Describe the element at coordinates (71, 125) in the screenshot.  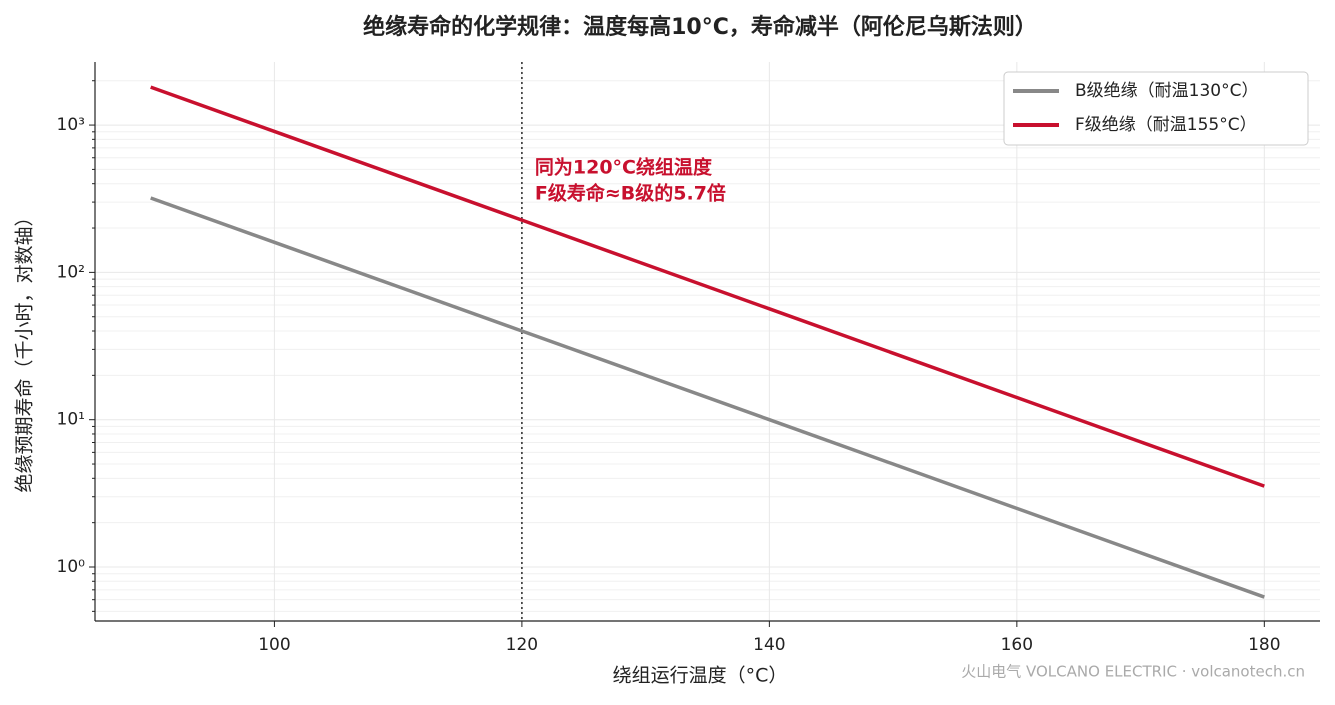
I see `y-tick-label: 10³` at that location.